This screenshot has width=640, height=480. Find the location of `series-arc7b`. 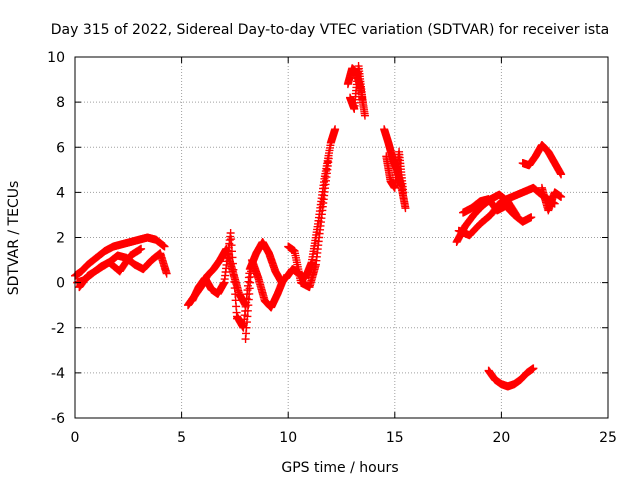

series-arc7b is located at coordinates (506, 211).